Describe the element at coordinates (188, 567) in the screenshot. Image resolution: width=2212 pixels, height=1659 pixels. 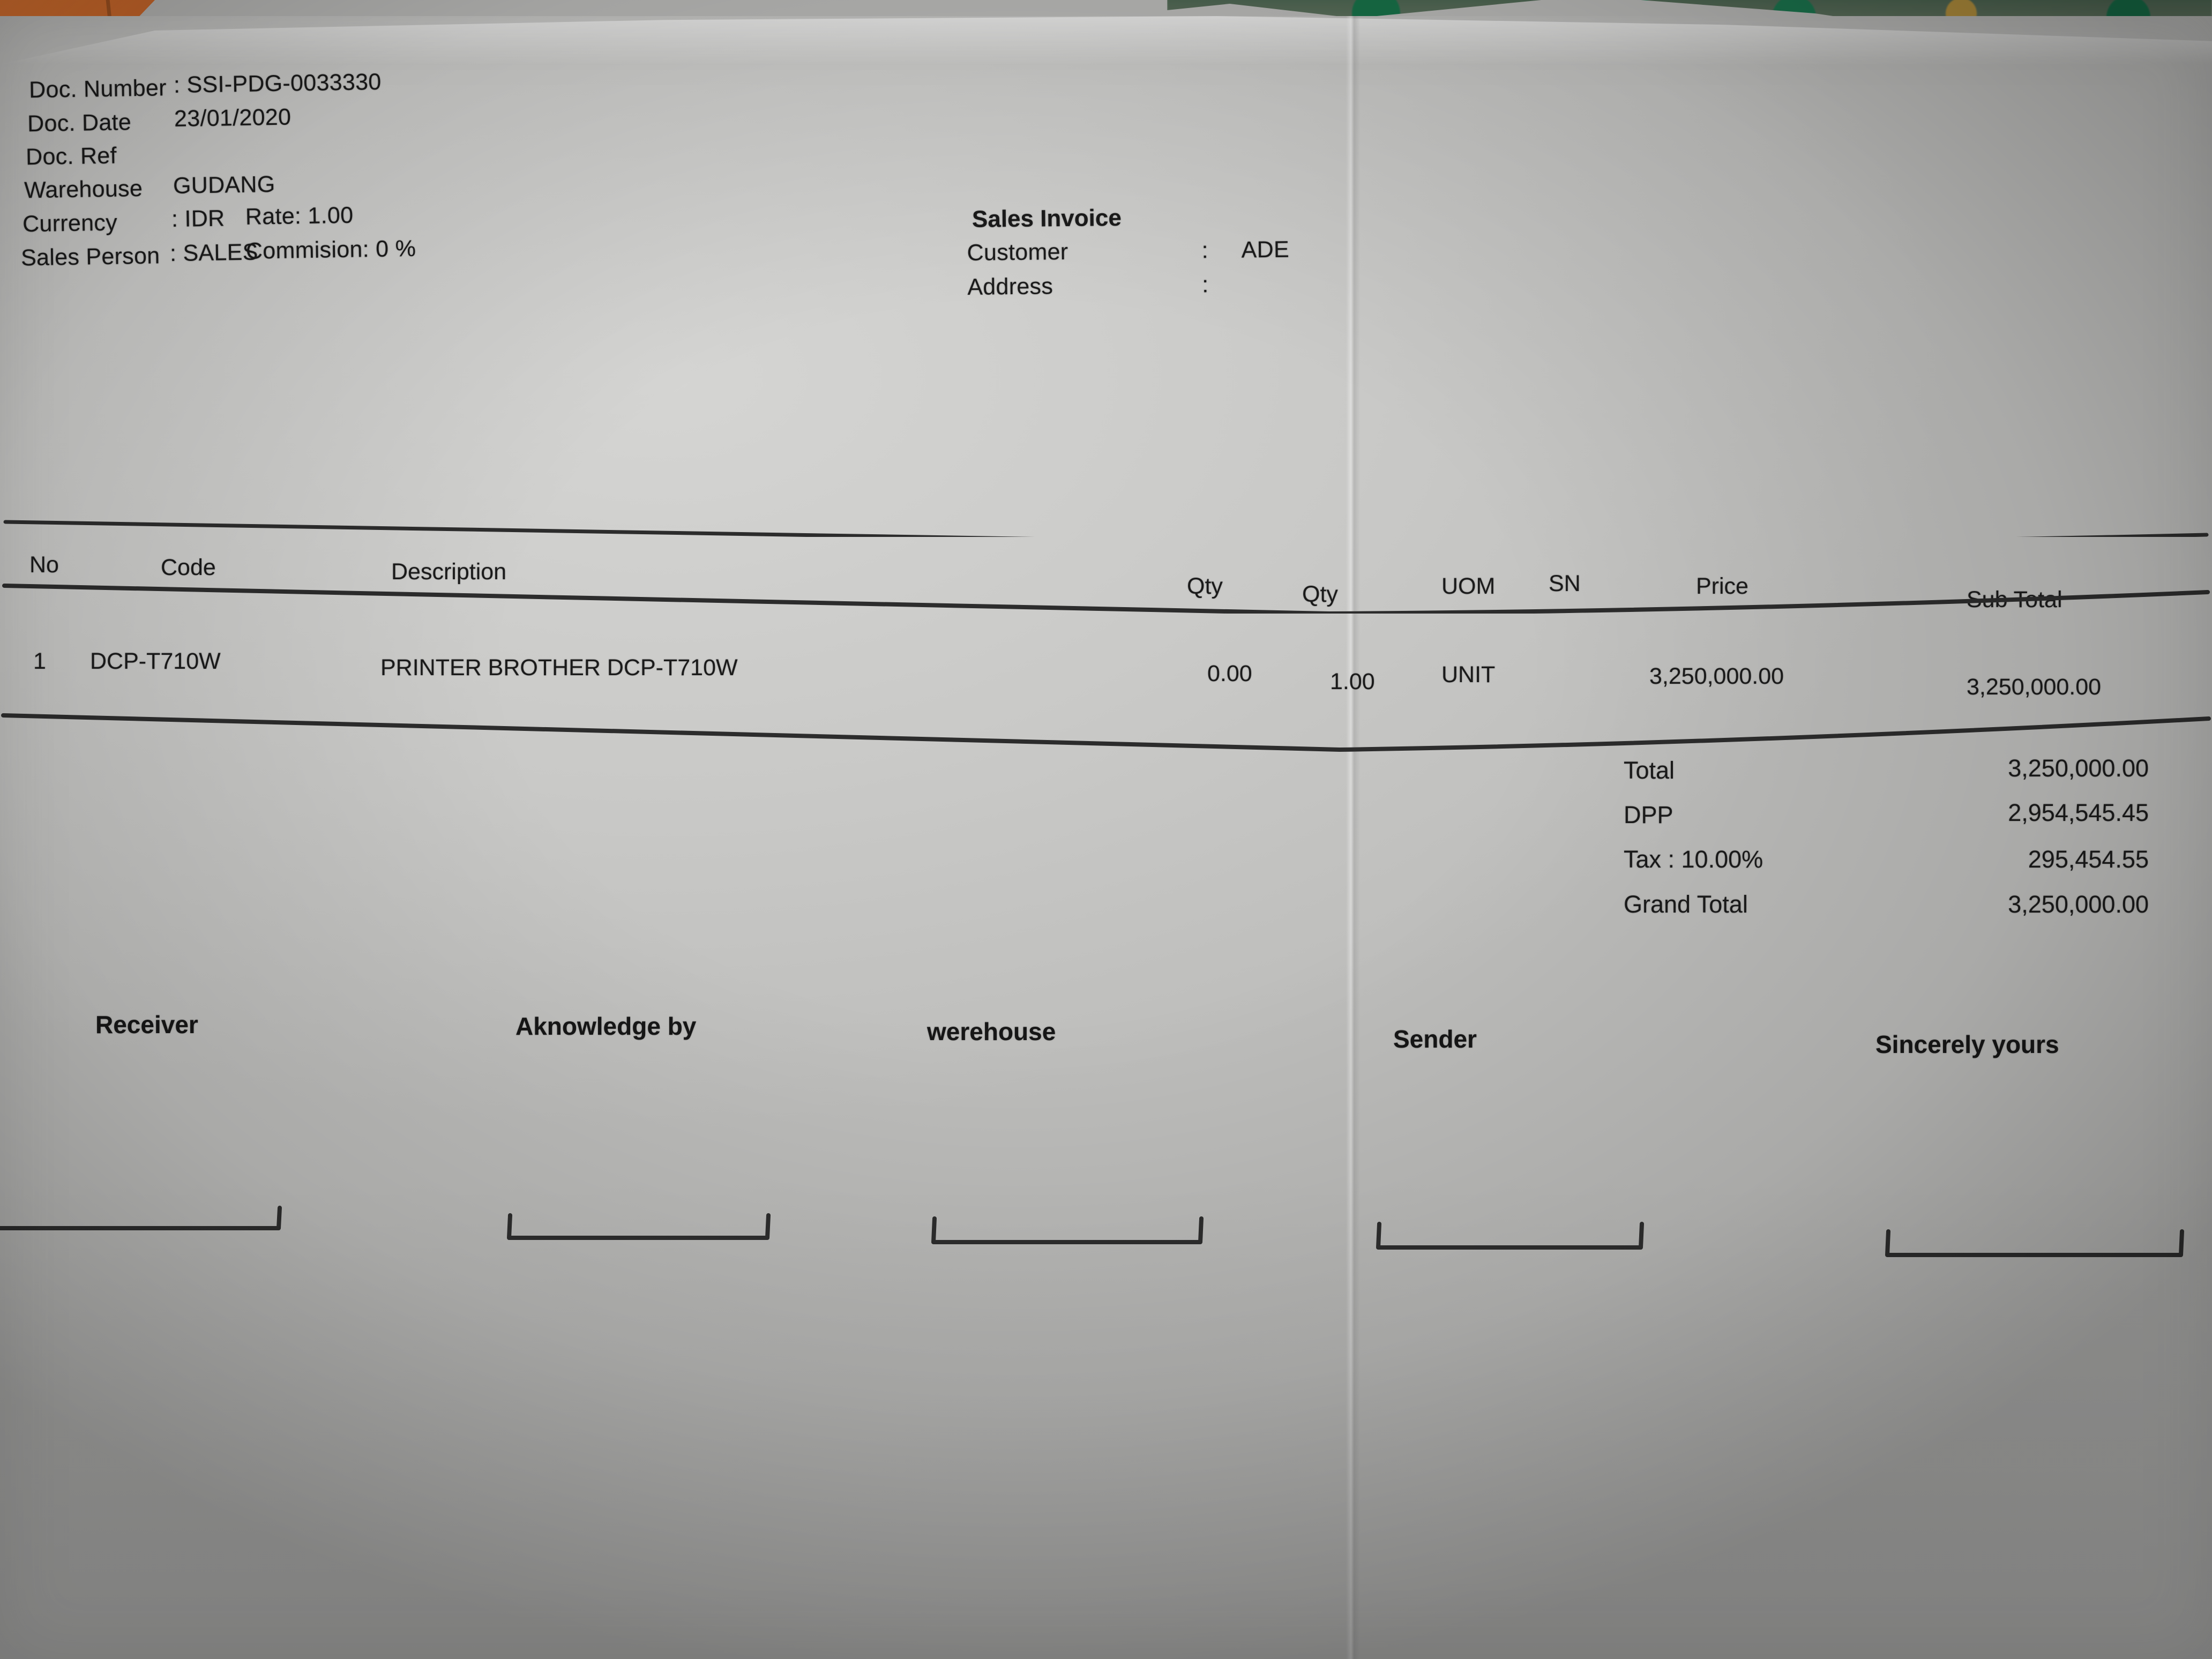
I see `column-header-code: Code` at that location.